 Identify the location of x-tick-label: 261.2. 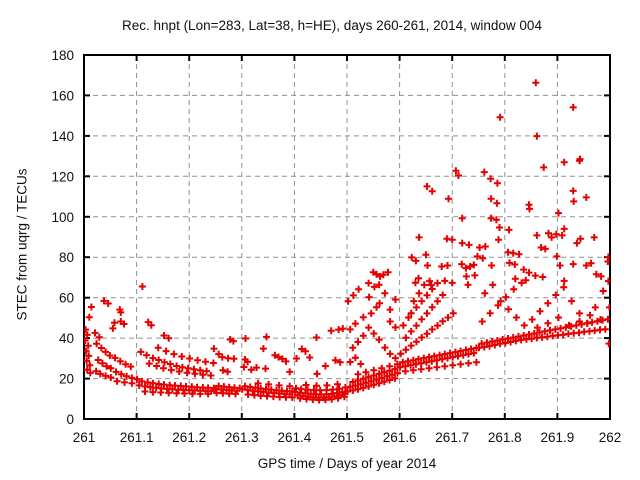
(189, 437).